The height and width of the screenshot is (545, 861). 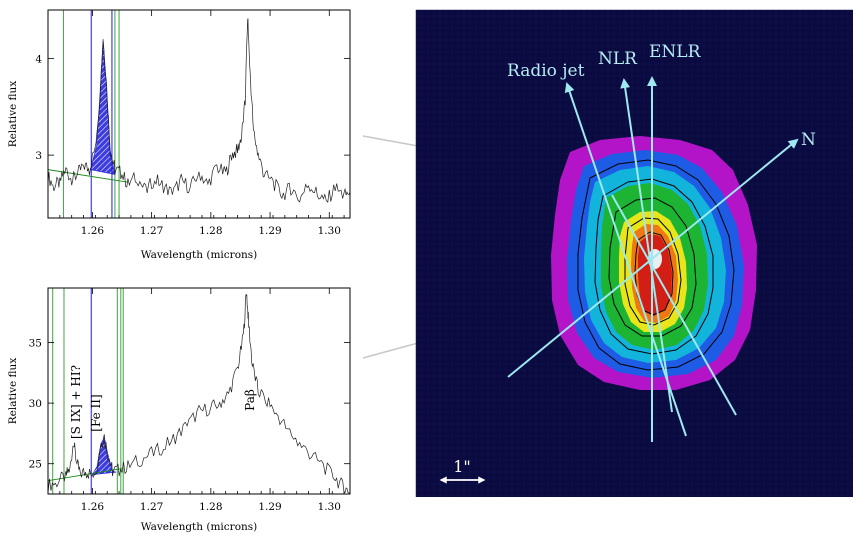 I want to click on nlr-label: NLR, so click(x=618, y=59).